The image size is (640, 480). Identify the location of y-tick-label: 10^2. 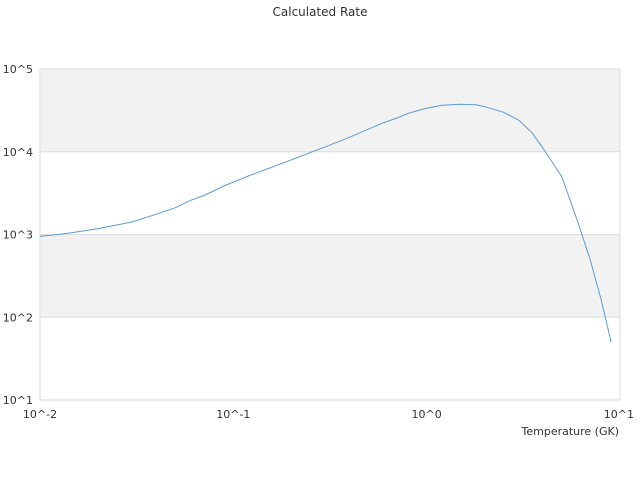
(18, 317).